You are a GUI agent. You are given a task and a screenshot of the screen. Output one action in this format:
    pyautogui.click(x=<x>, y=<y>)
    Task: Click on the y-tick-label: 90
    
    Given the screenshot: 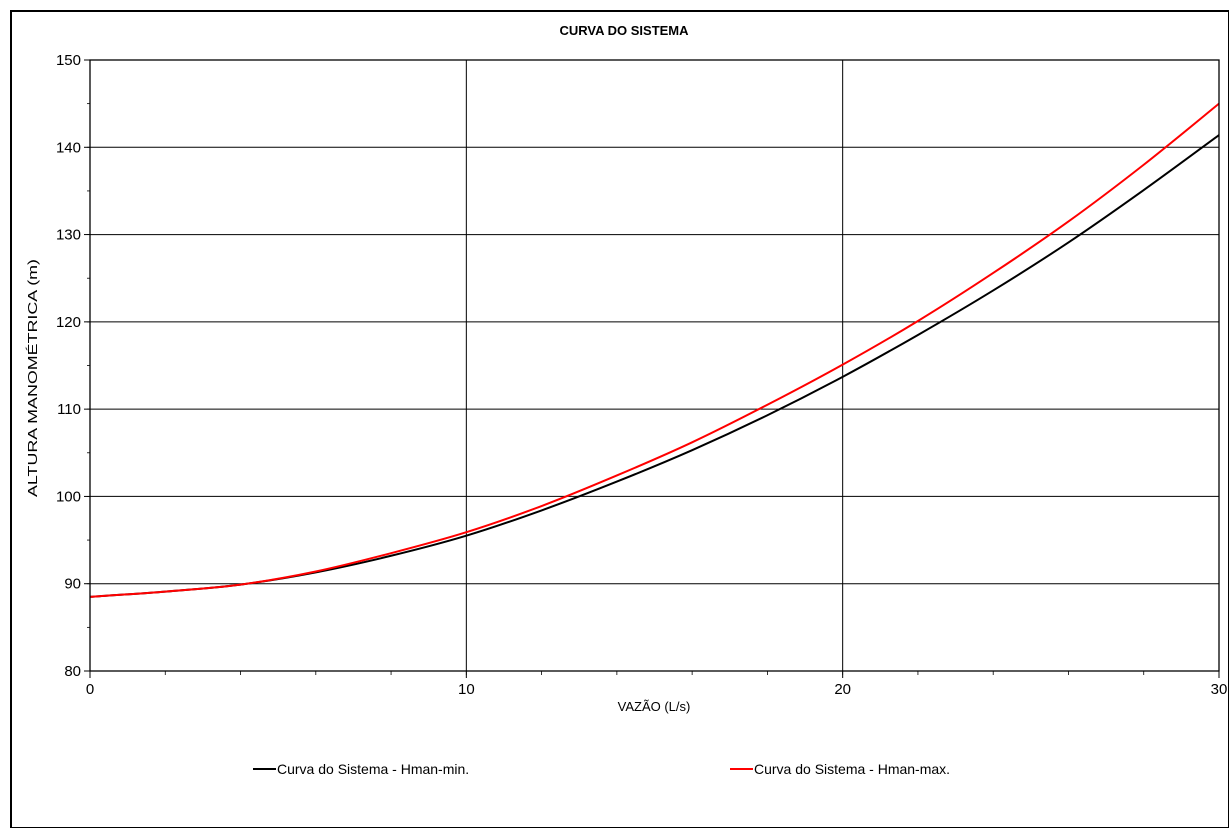 What is the action you would take?
    pyautogui.click(x=72, y=584)
    